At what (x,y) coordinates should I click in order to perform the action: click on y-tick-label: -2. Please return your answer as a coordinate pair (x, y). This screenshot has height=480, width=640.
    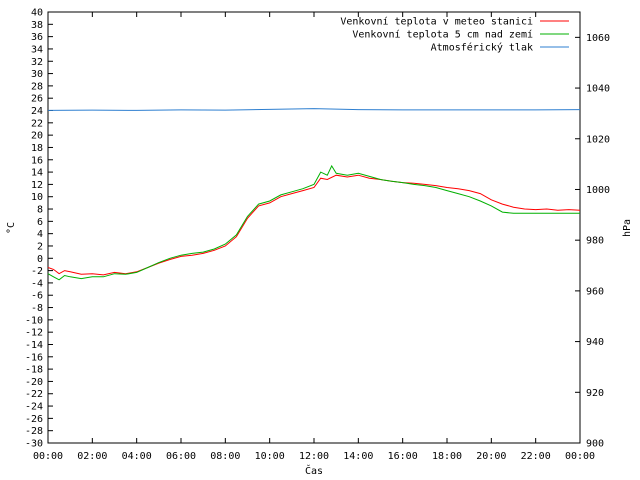
    Looking at the image, I should click on (37, 271).